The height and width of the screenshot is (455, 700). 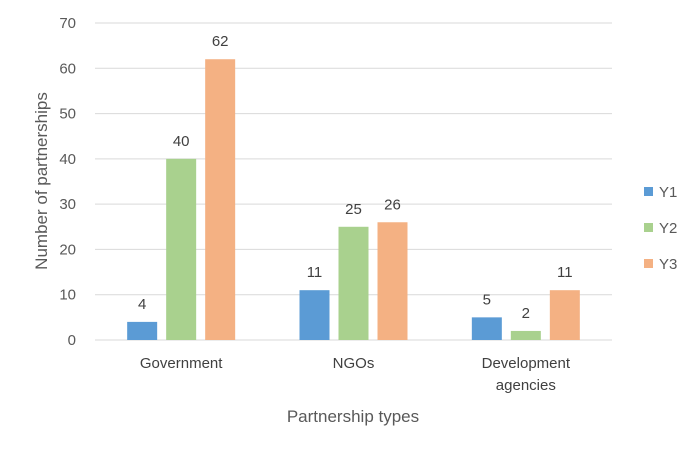 I want to click on y-tick-label: 20, so click(x=67, y=249).